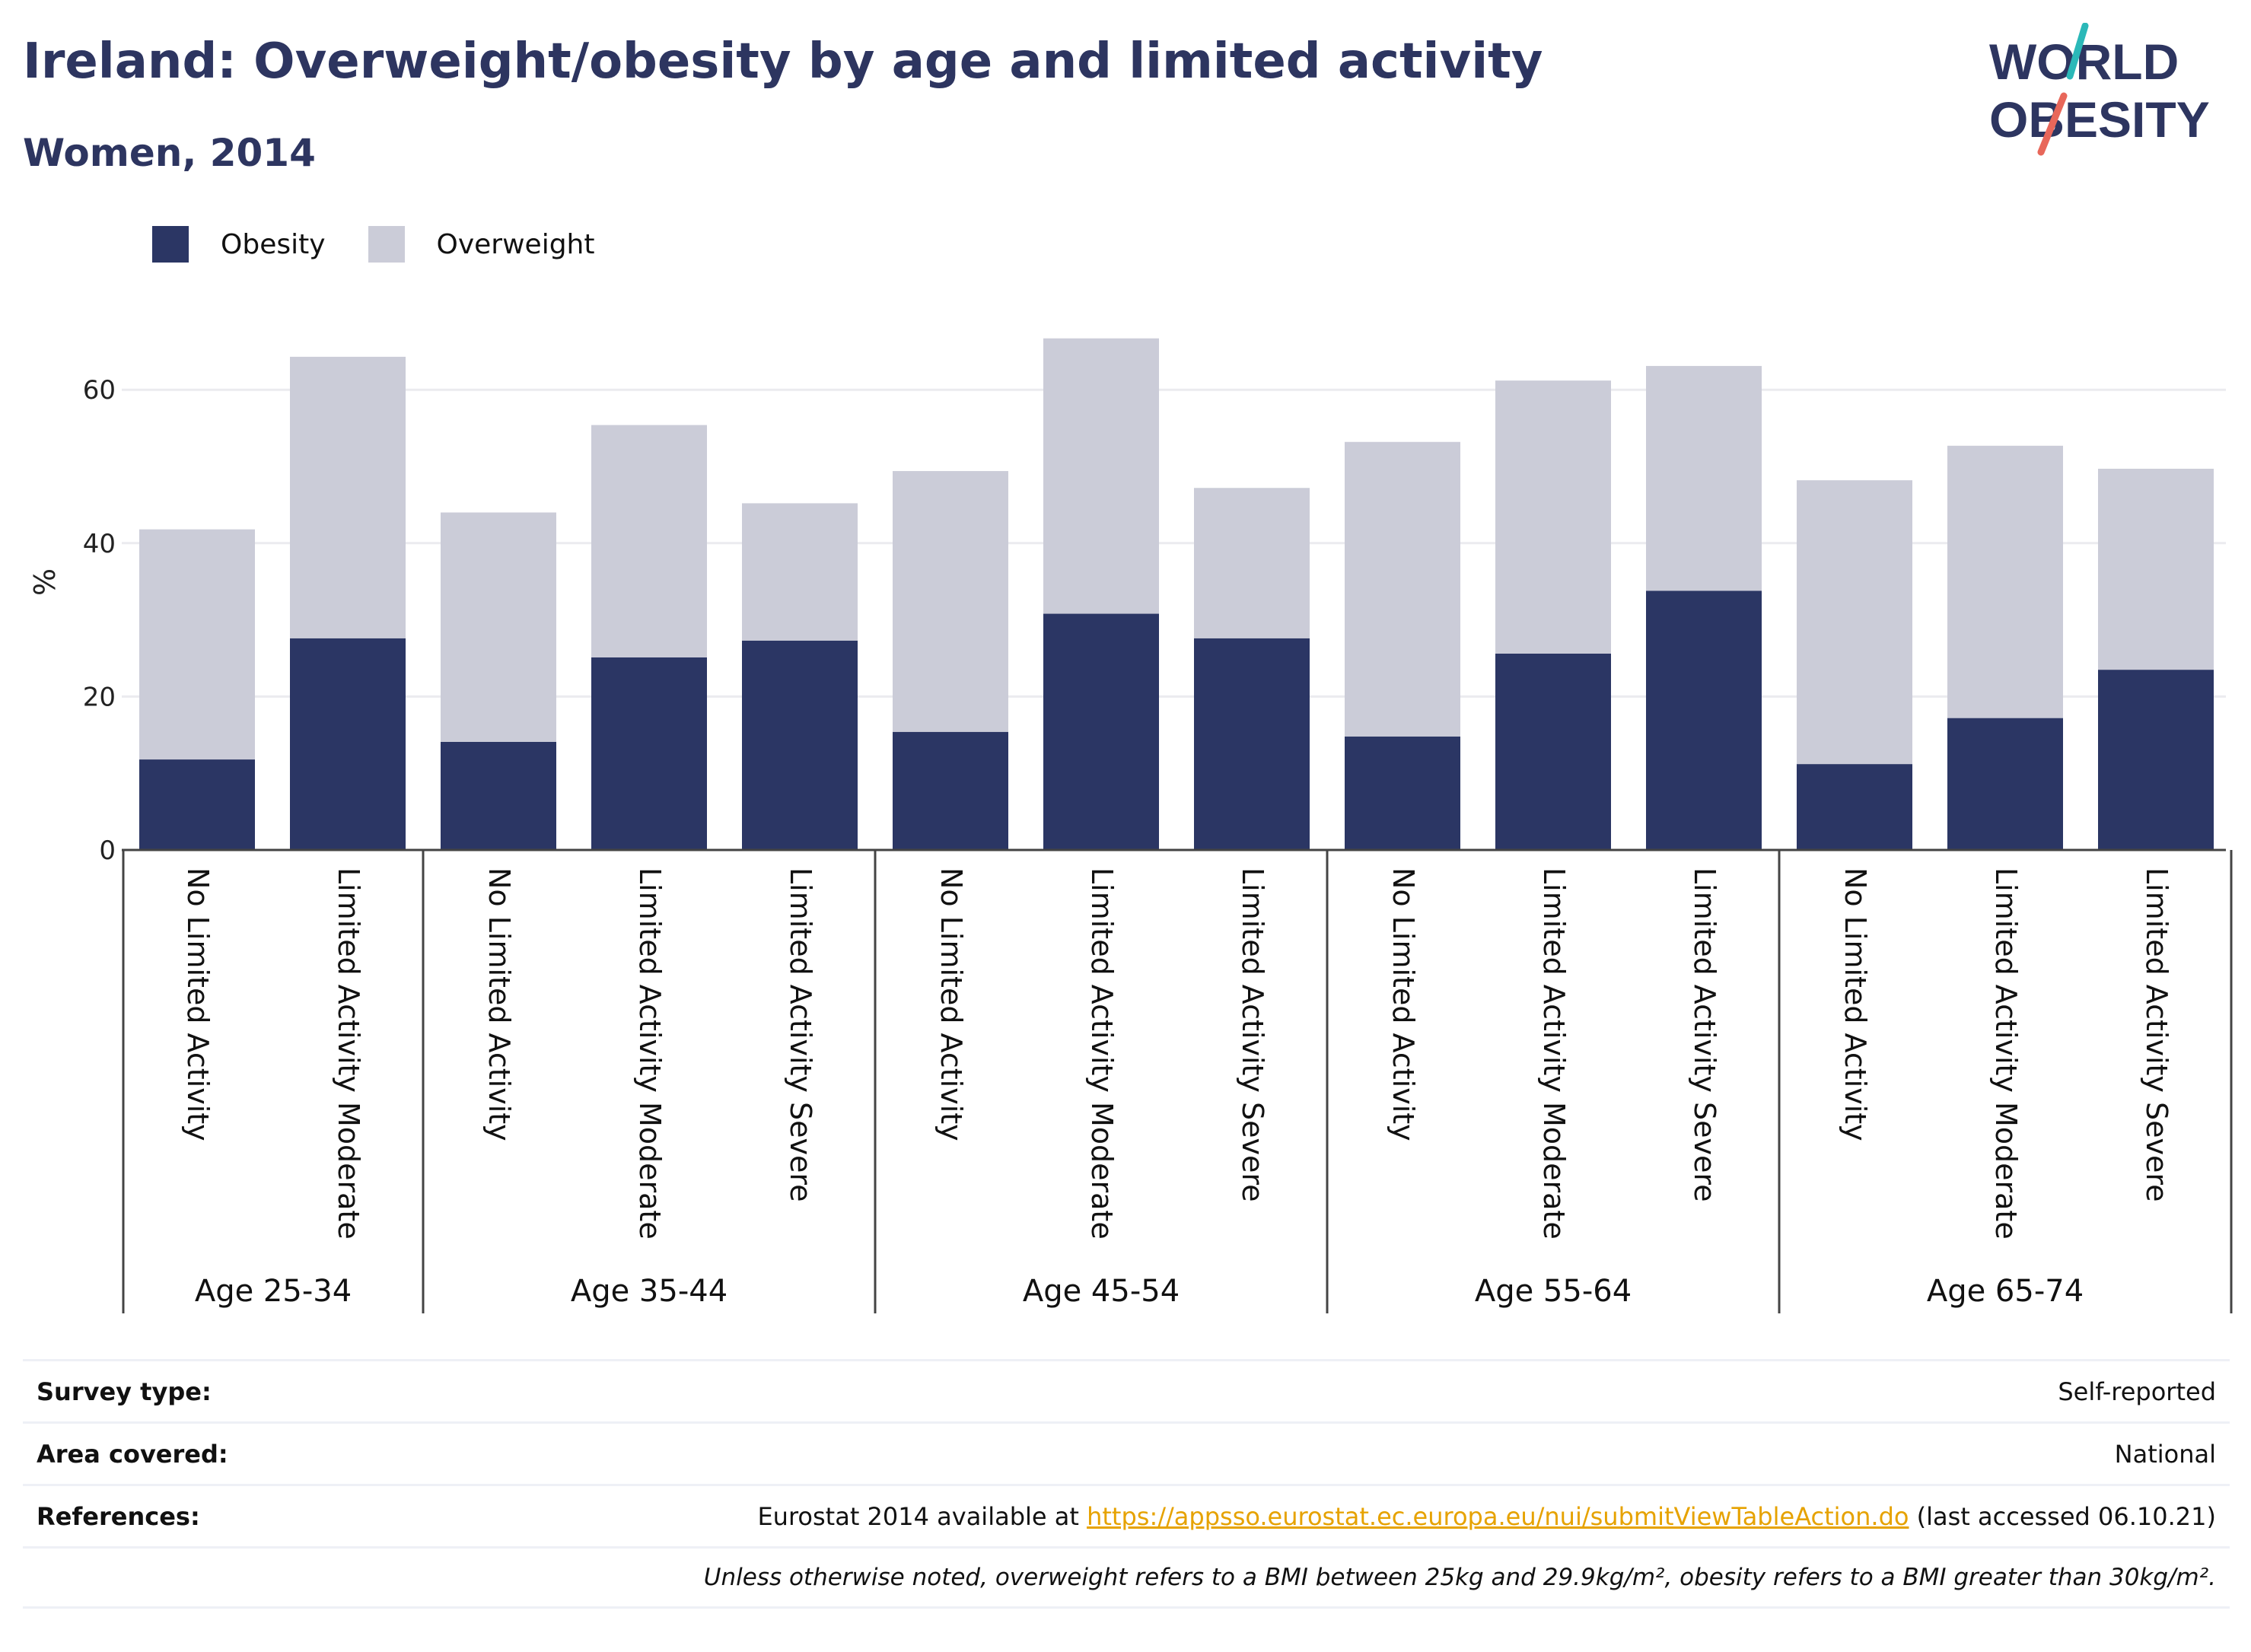  What do you see at coordinates (169, 153) in the screenshot?
I see `chart-subtitle: Women, 2014` at bounding box center [169, 153].